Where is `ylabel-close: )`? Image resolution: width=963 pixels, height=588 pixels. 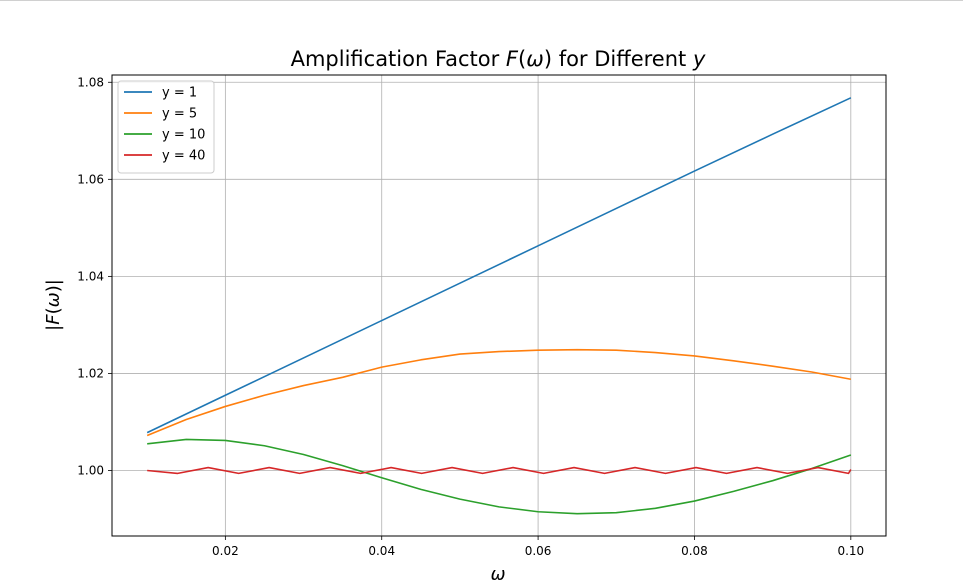
ylabel-close: ) is located at coordinates (53, 288).